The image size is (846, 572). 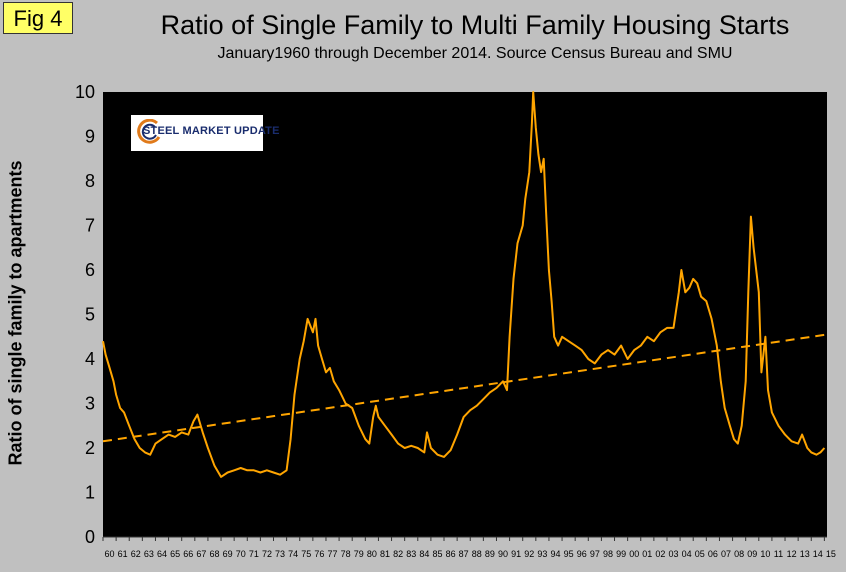 What do you see at coordinates (608, 554) in the screenshot?
I see `x-tick-label: 98` at bounding box center [608, 554].